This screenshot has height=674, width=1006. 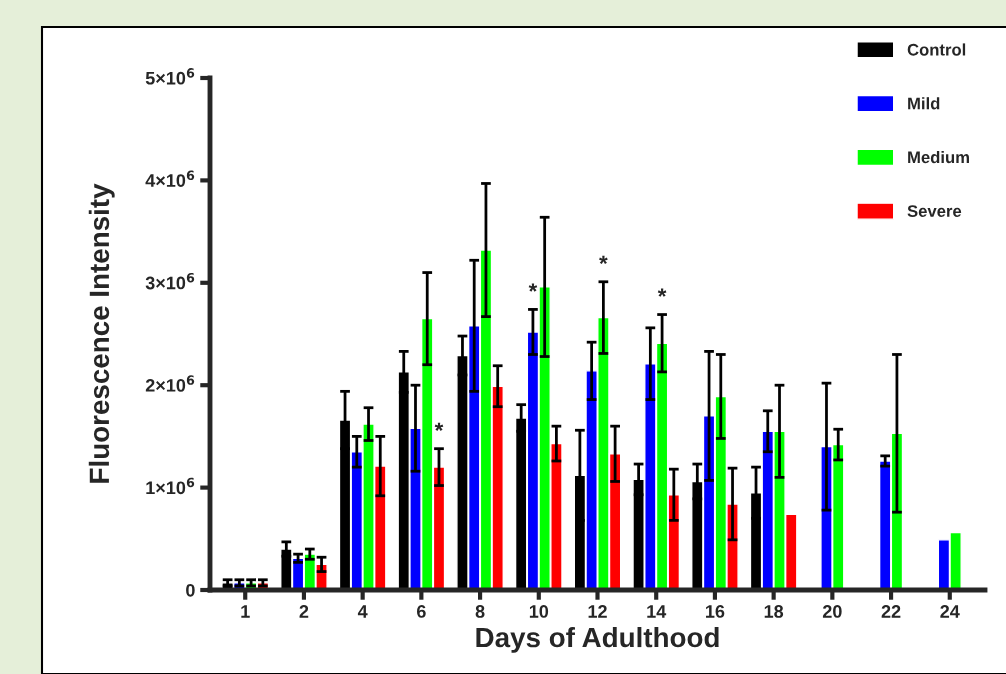 I want to click on legend-label: Mild, so click(x=924, y=103).